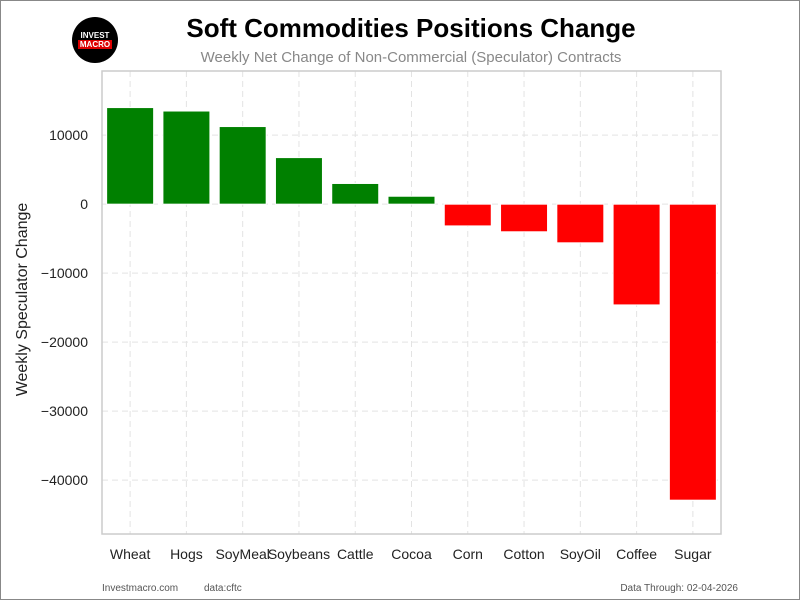 This screenshot has width=800, height=600. I want to click on x-tick-label: Cotton, so click(523, 554).